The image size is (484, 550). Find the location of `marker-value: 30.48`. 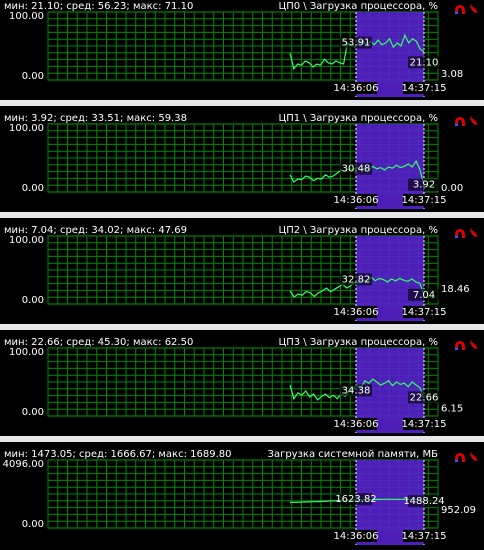

marker-value: 30.48 is located at coordinates (356, 169).